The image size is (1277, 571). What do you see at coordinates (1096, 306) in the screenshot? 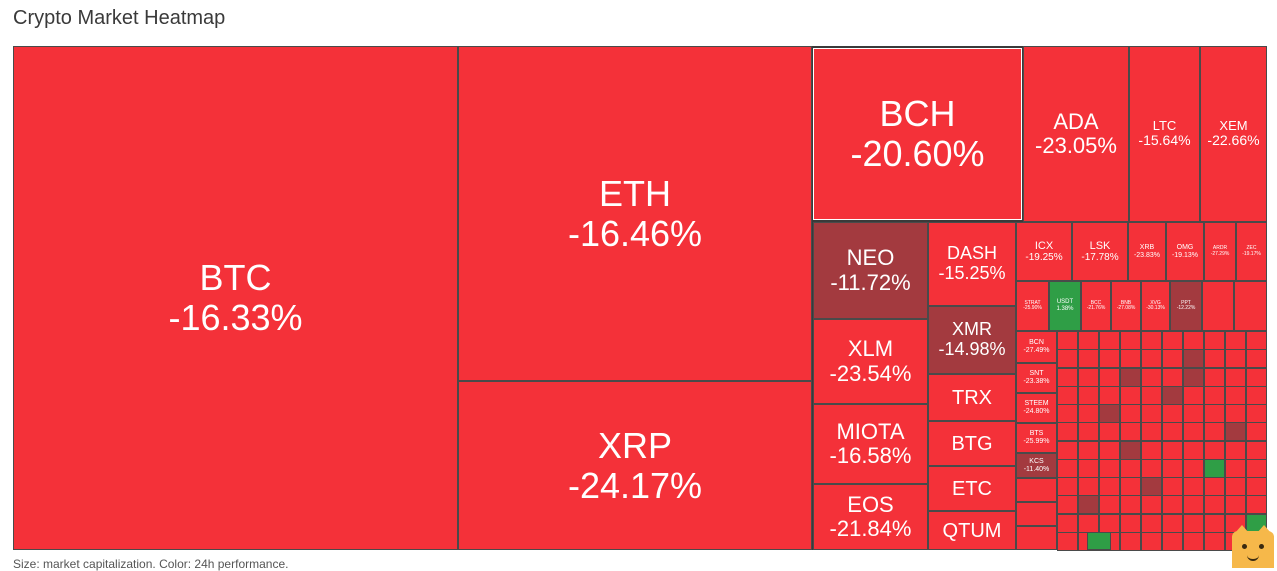
I see `tile-bcc: BCC -21.76%` at bounding box center [1096, 306].